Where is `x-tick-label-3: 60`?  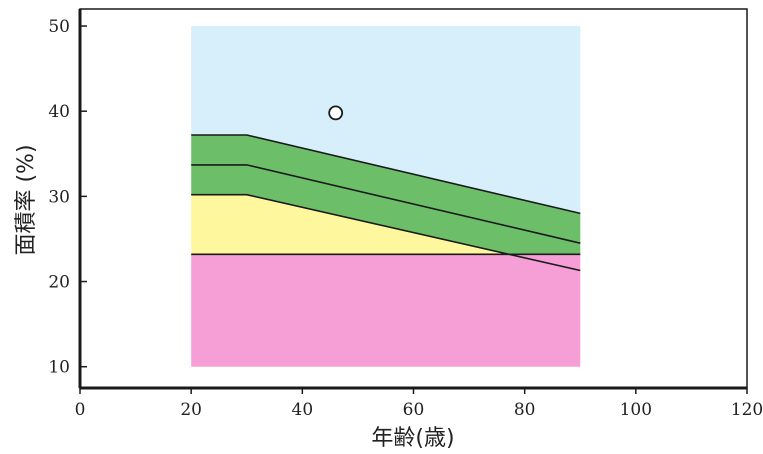
x-tick-label-3: 60 is located at coordinates (414, 410).